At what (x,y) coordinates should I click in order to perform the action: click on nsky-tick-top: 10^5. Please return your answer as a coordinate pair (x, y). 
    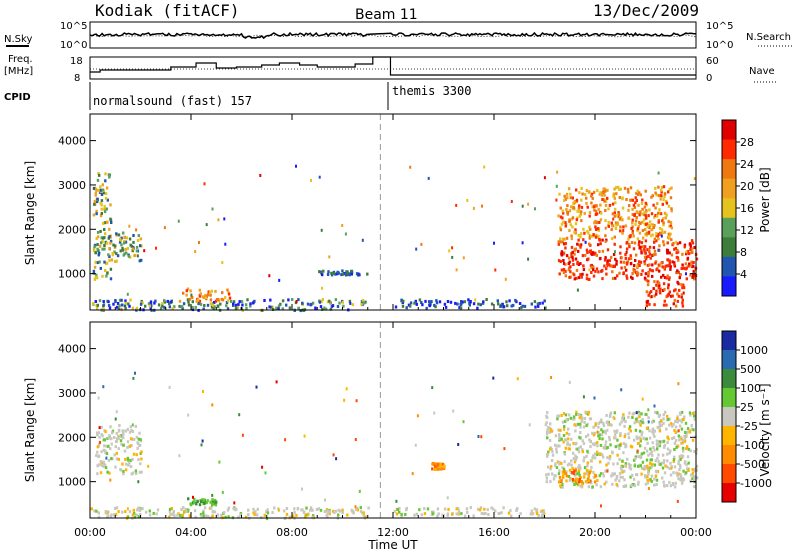
    Looking at the image, I should click on (73, 26).